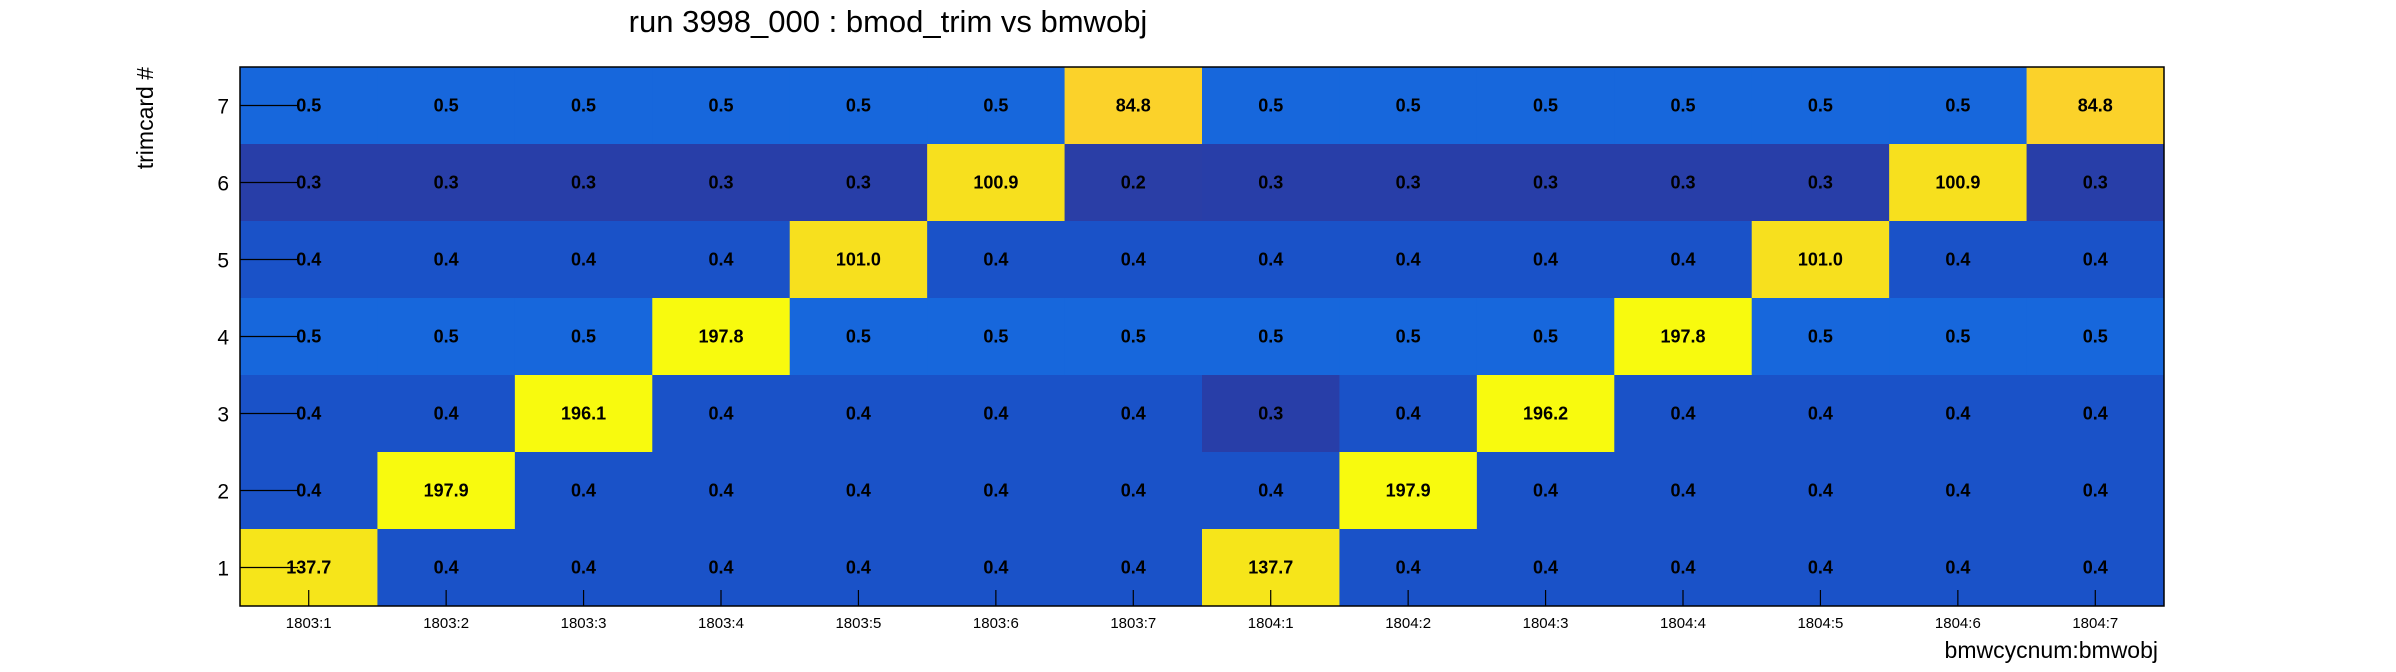 This screenshot has height=672, width=2396. I want to click on x-tick-label: 1803:3, so click(584, 623).